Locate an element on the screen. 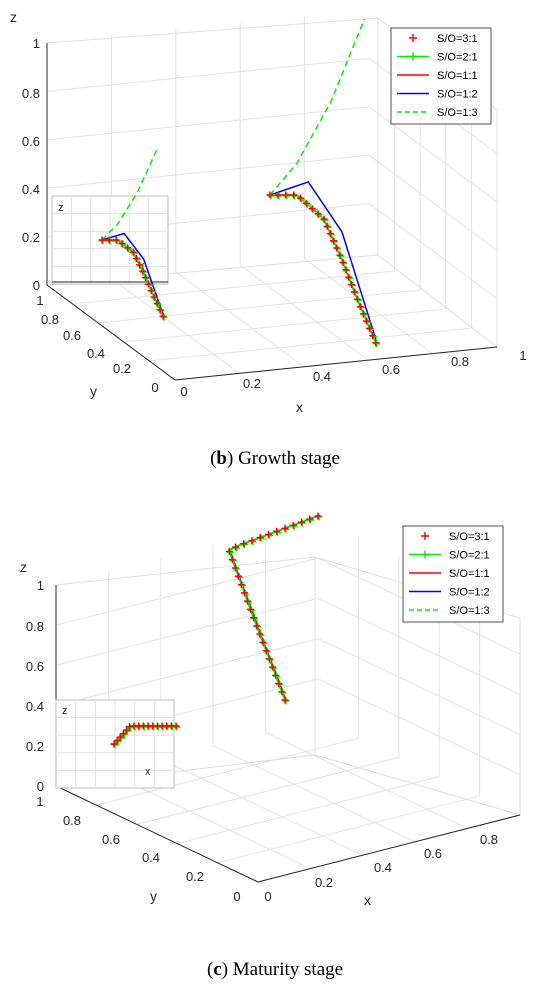 The image size is (550, 987). panel-b-z-tick-1: 0.2 is located at coordinates (31, 237).